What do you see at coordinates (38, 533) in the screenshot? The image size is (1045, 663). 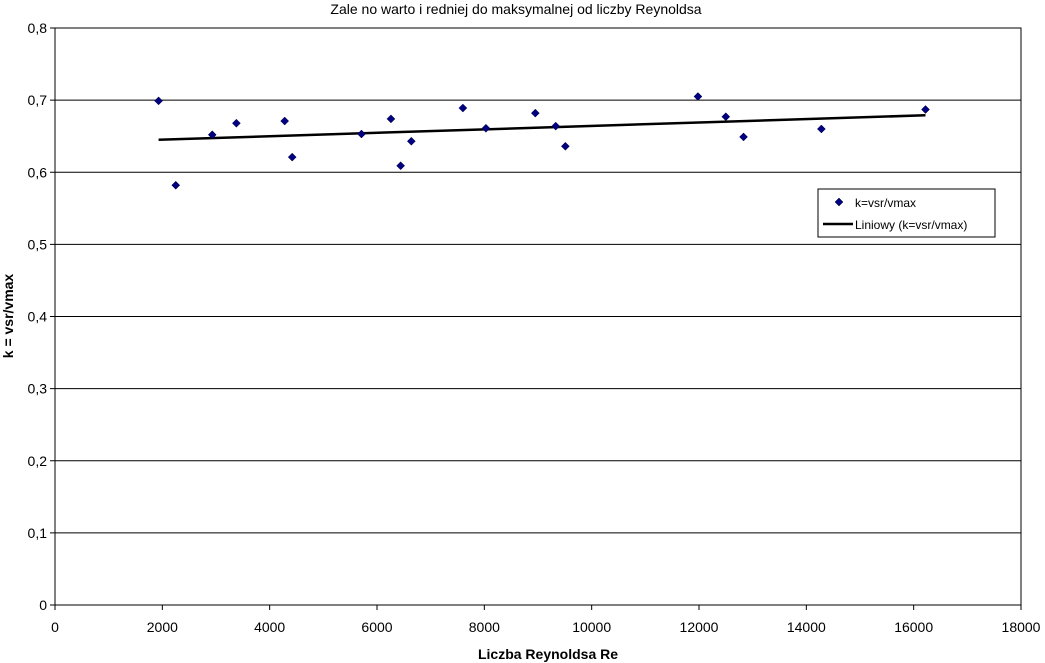 I see `y-tick-label: 0,1` at bounding box center [38, 533].